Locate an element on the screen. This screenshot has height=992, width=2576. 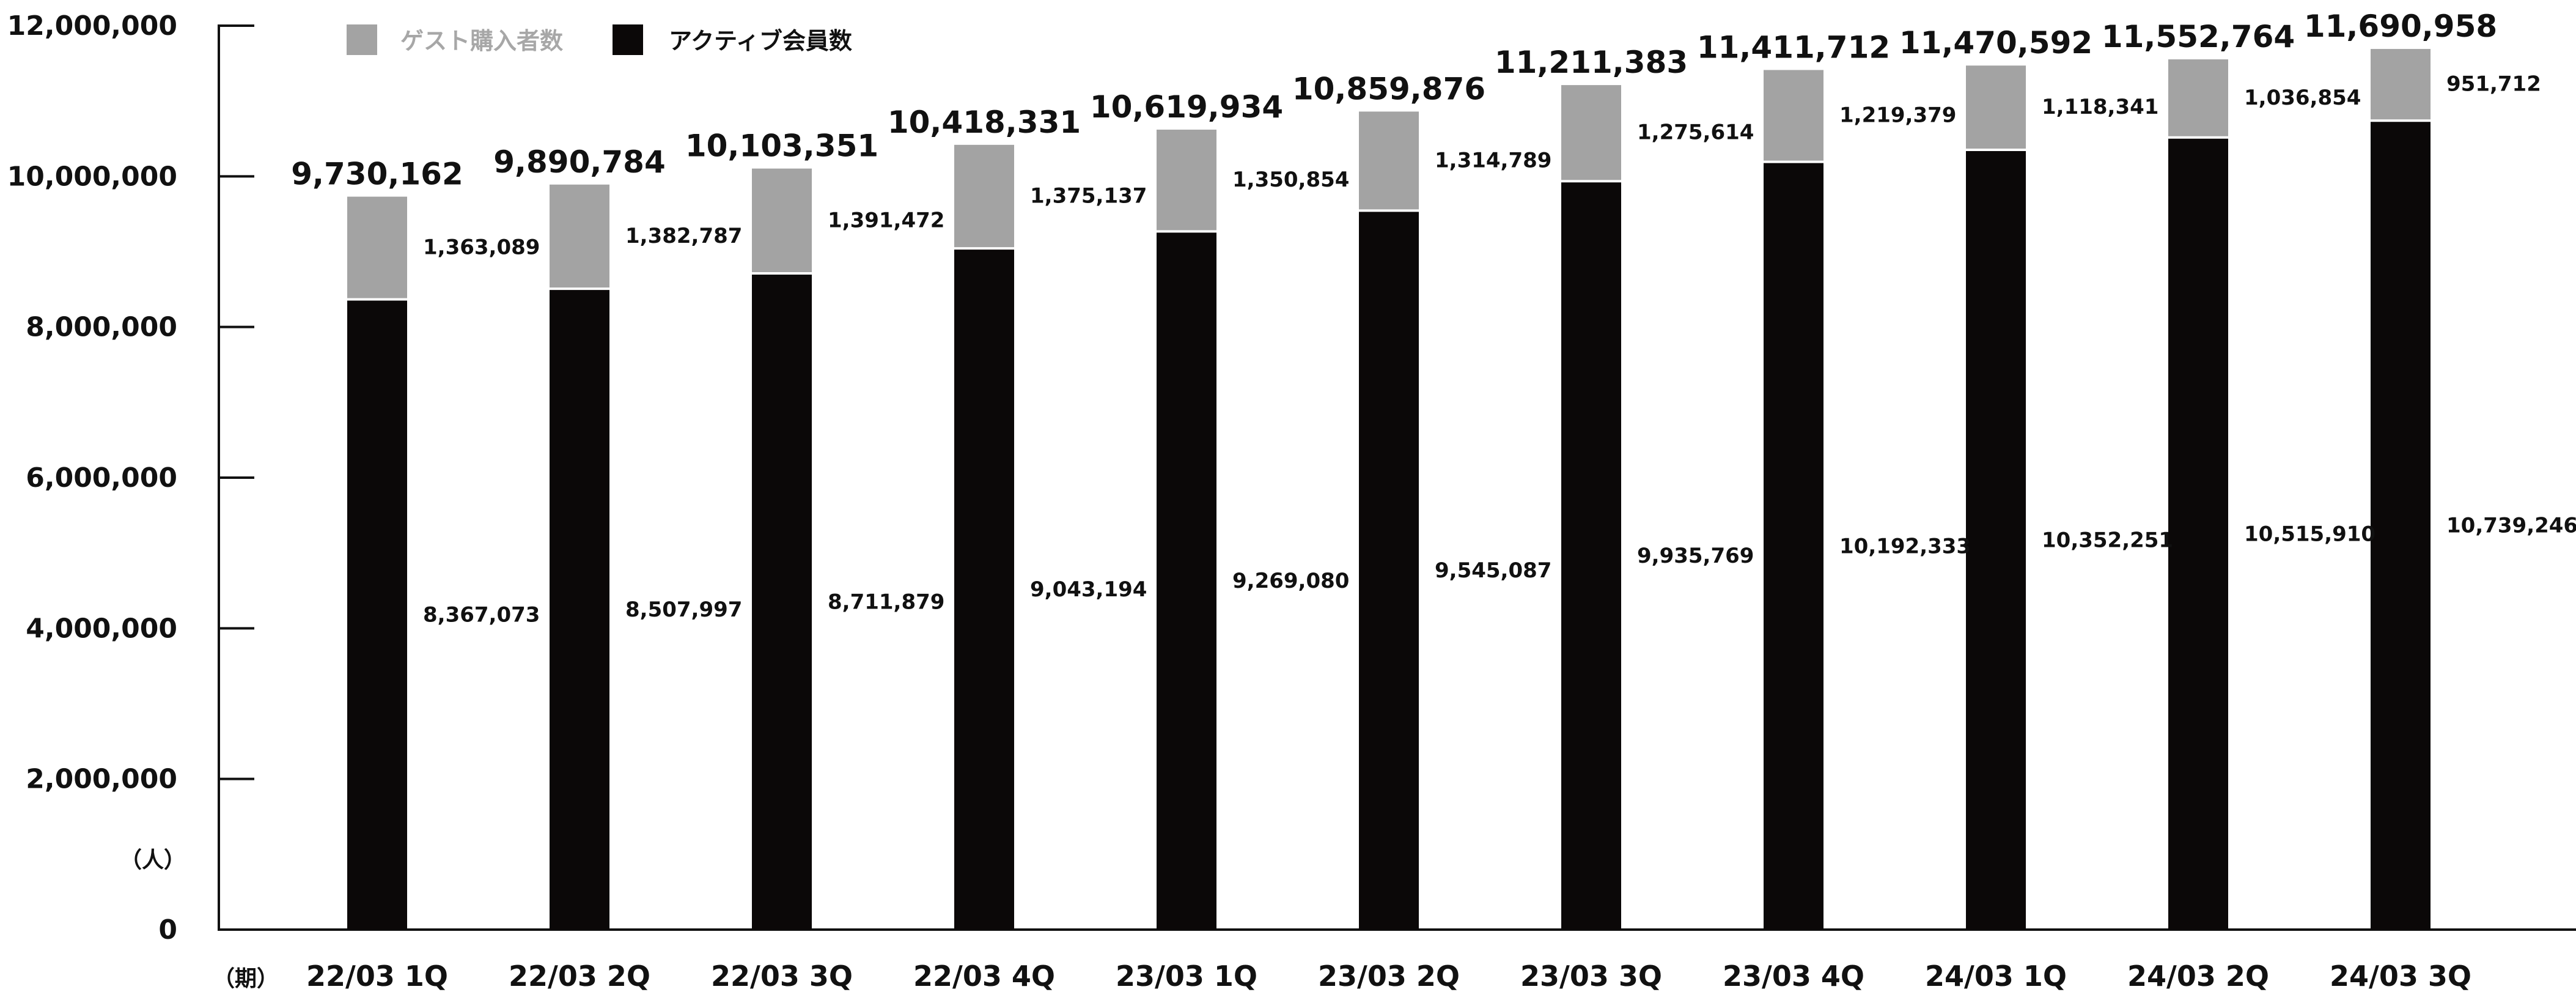
x-tick-label: 23/03 2Q is located at coordinates (1389, 976).